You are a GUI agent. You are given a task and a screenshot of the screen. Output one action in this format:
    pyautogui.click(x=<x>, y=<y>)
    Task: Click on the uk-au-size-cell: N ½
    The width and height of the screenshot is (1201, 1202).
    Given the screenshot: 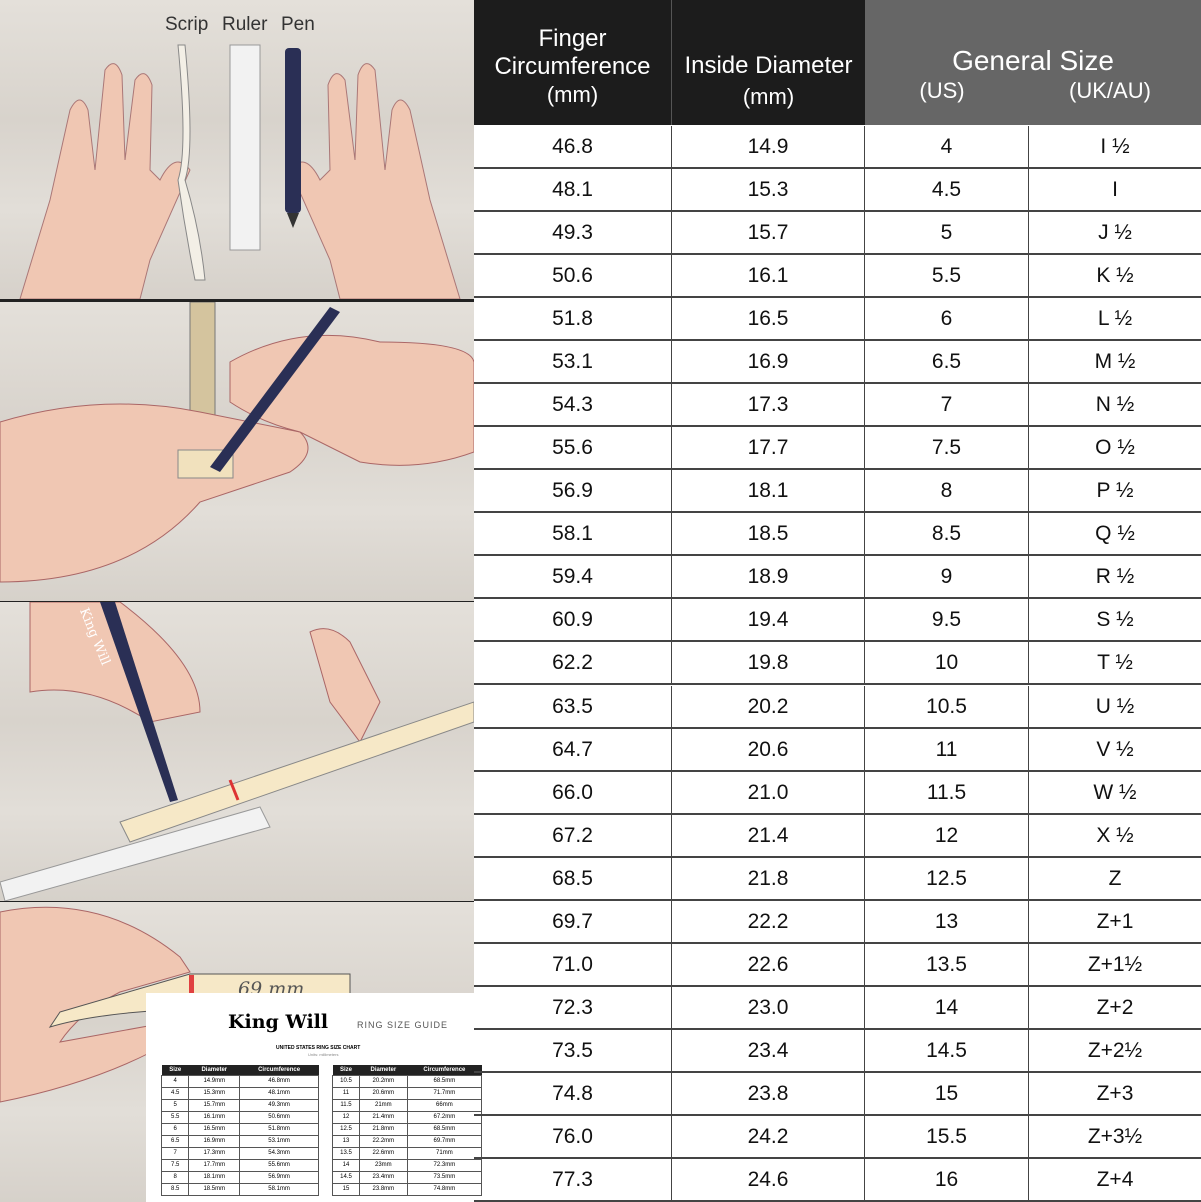 What is the action you would take?
    pyautogui.click(x=1115, y=405)
    